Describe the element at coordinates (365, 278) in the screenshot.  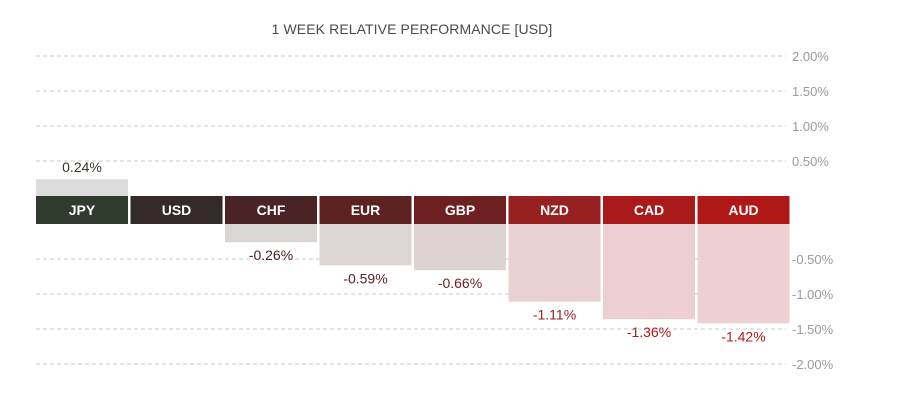
I see `data-label: -0.59%` at that location.